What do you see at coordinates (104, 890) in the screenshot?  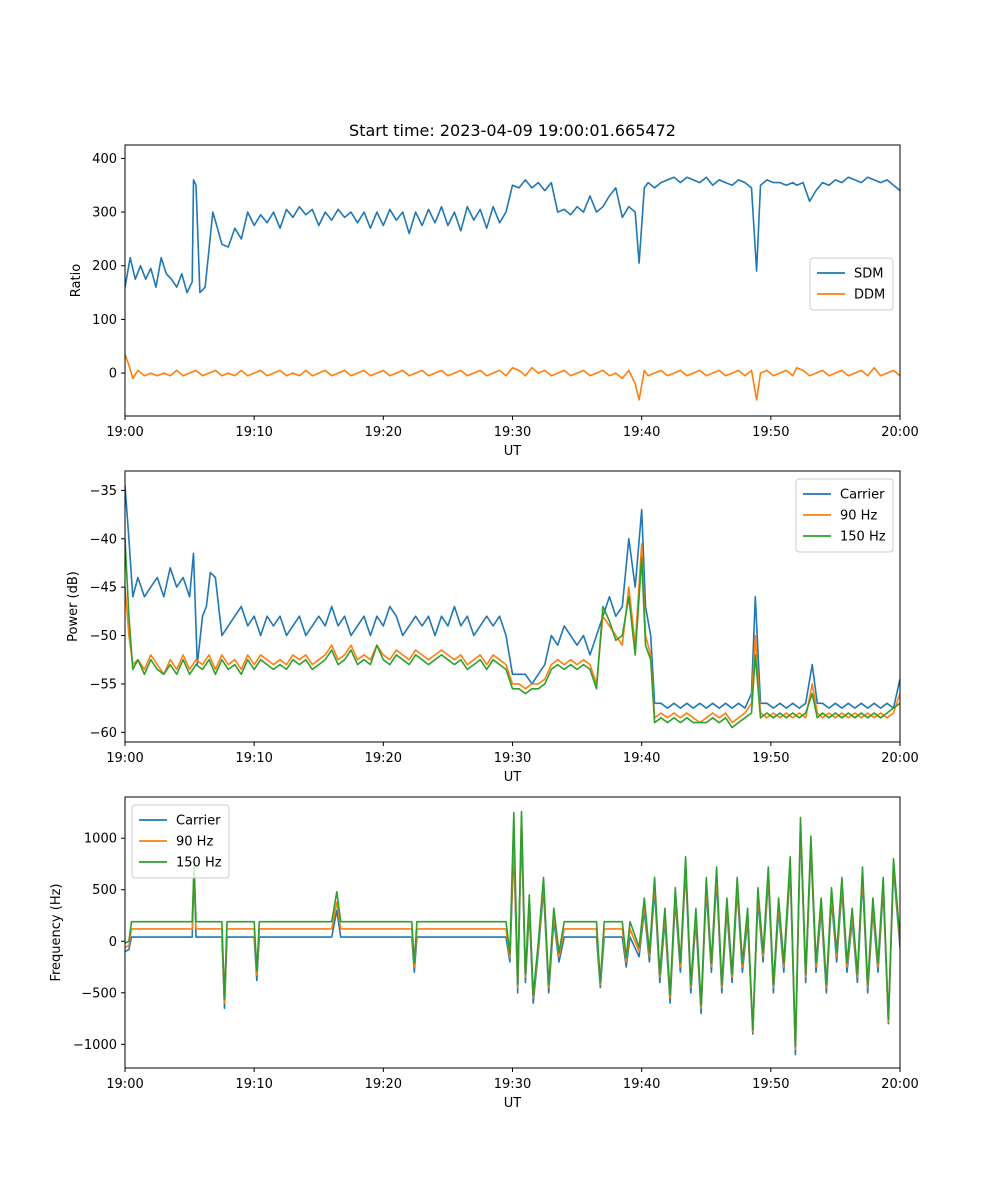 I see `frequency-y-tick-label: 500` at bounding box center [104, 890].